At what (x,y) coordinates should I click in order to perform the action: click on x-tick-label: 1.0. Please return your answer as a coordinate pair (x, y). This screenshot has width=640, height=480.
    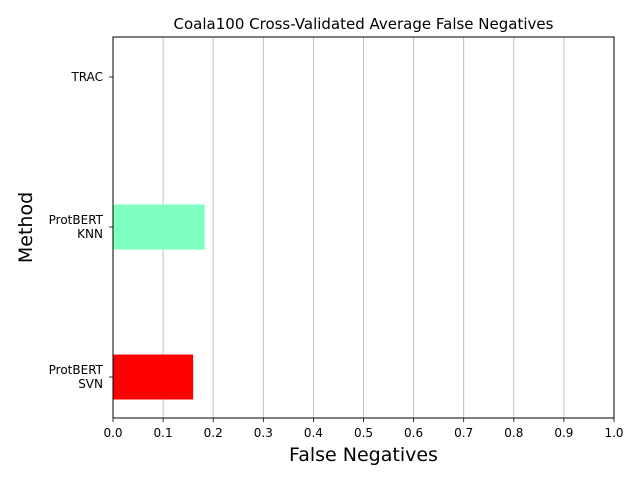
    Looking at the image, I should click on (613, 433).